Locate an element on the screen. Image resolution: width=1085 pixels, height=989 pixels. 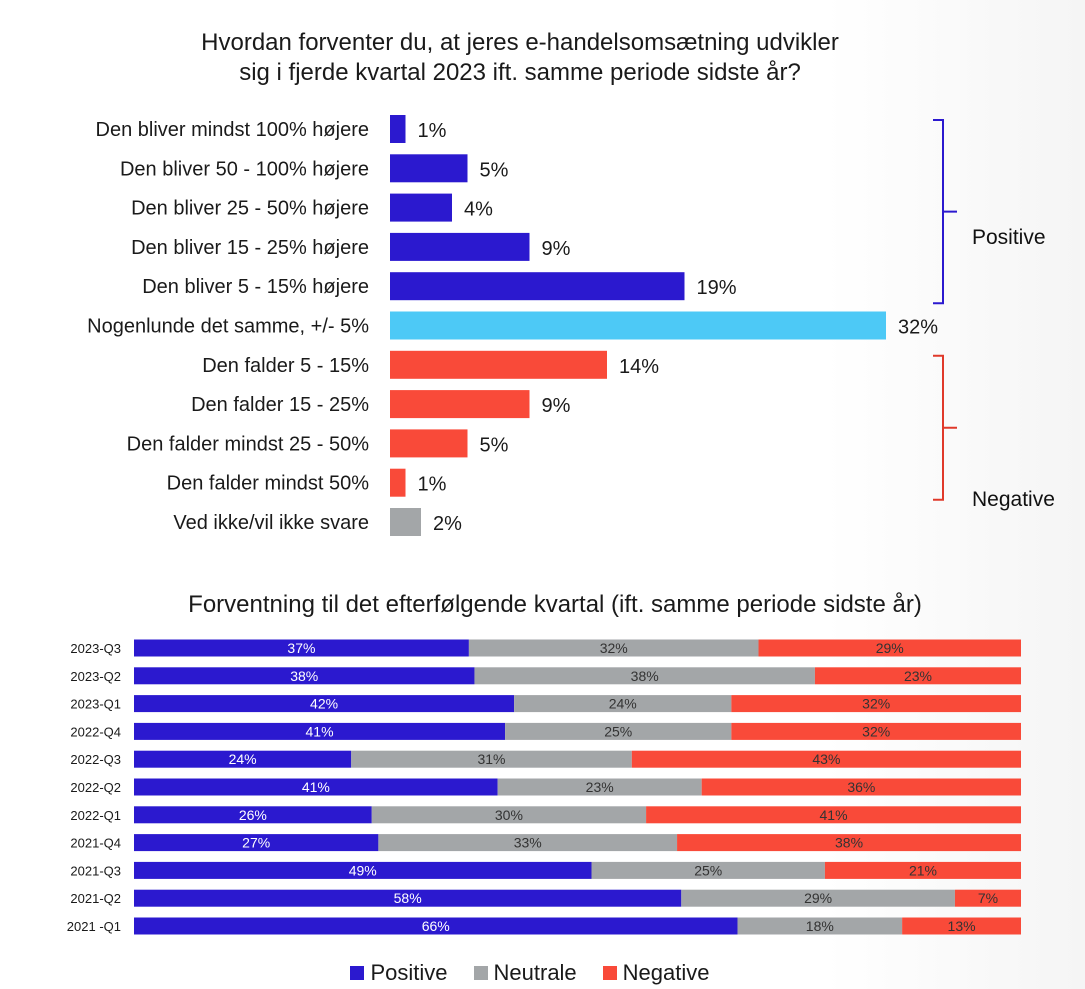
segment-value-label: 21% is located at coordinates (923, 870).